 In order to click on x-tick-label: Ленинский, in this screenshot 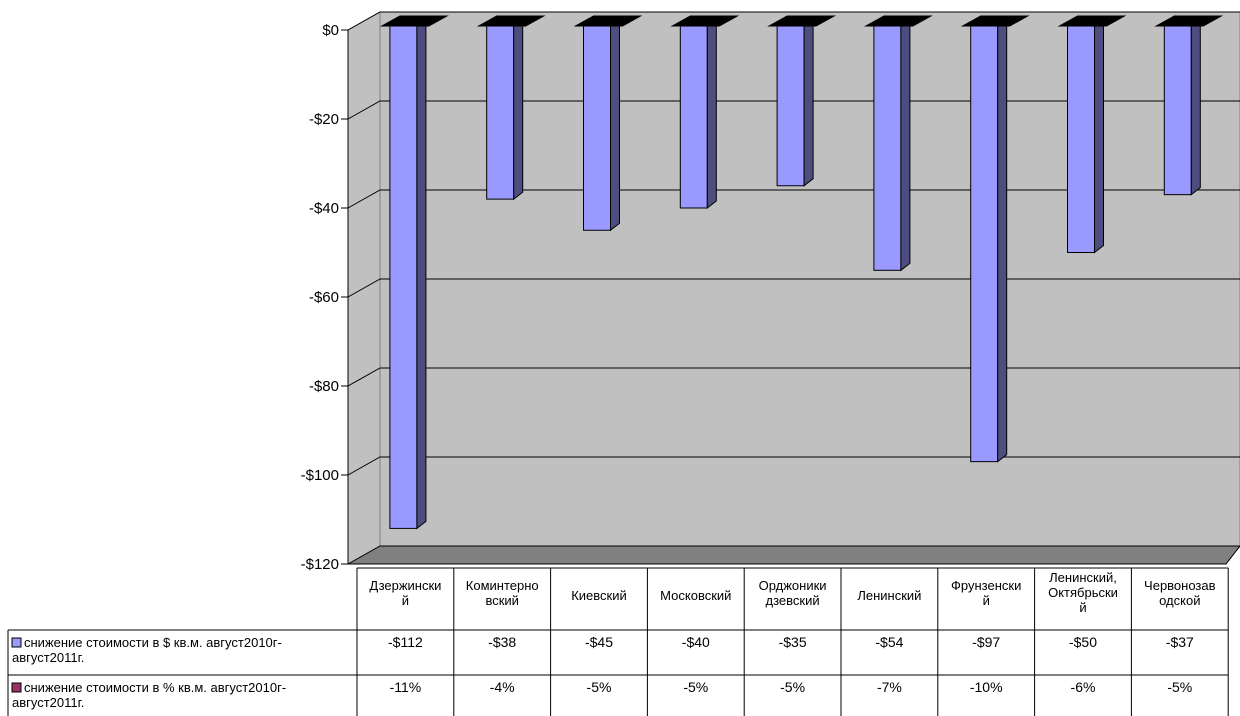, I will do `click(1083, 577)`.